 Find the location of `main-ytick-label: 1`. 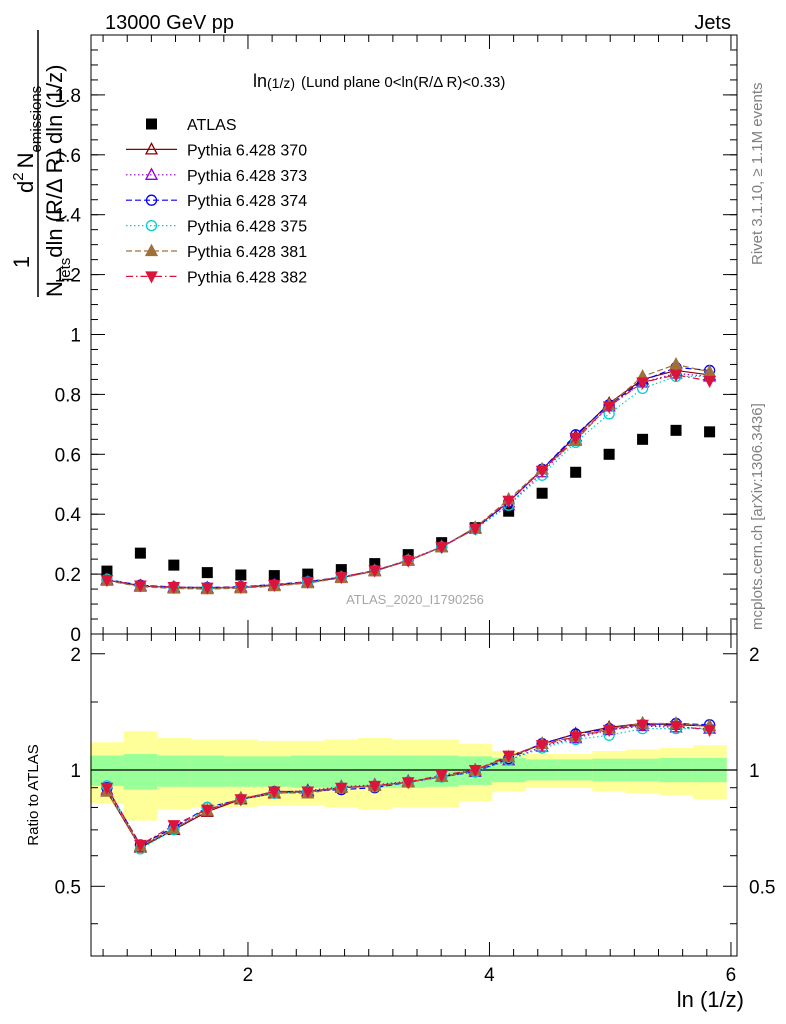

main-ytick-label: 1 is located at coordinates (75, 336).